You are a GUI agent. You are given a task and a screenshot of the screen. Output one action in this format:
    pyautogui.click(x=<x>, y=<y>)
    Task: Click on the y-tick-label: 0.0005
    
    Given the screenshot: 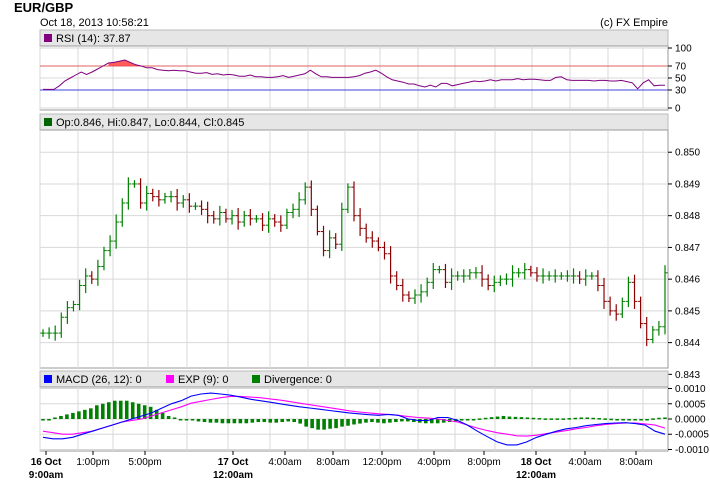 What is the action you would take?
    pyautogui.click(x=690, y=404)
    